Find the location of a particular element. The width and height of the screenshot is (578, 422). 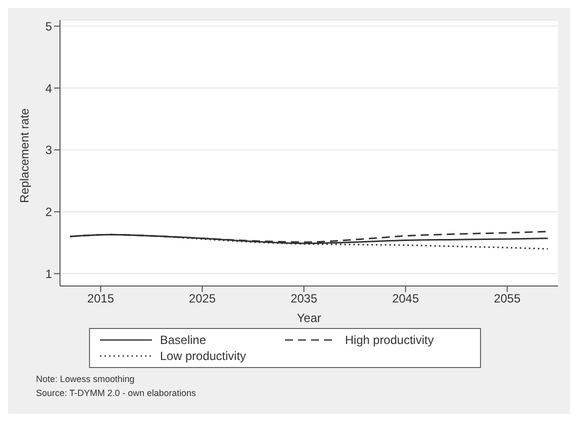

y-tick-label: 3 is located at coordinates (48, 150).